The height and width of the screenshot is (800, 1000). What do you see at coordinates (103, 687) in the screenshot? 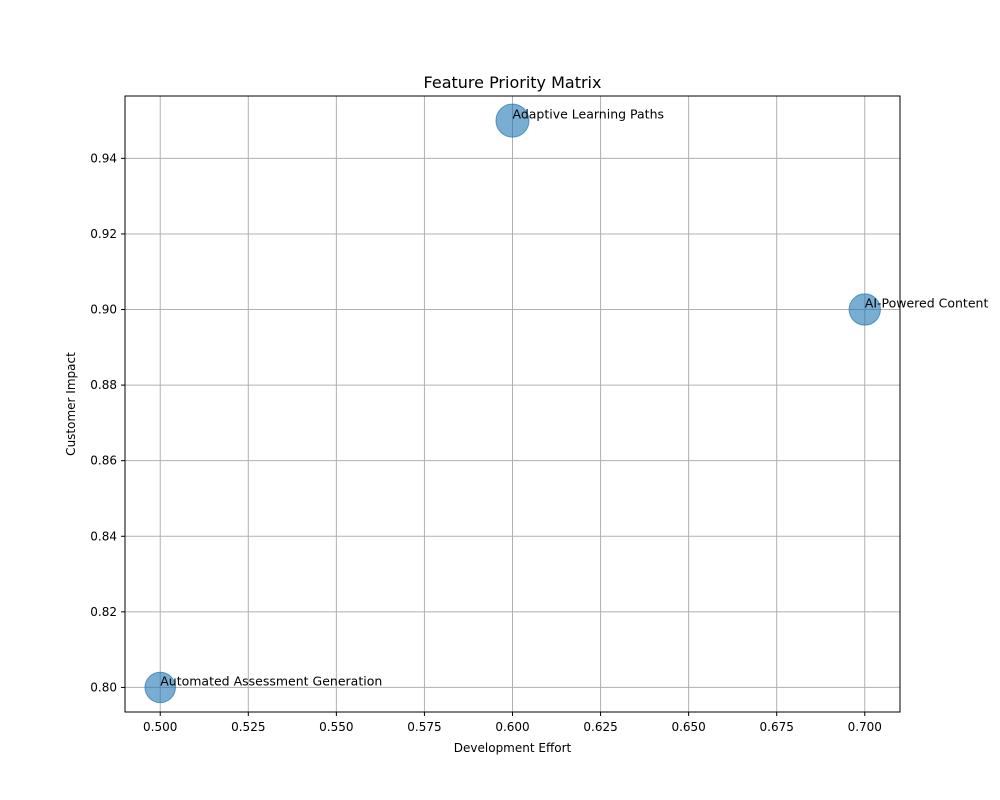
I see `y-tick-label: 0.80` at bounding box center [103, 687].